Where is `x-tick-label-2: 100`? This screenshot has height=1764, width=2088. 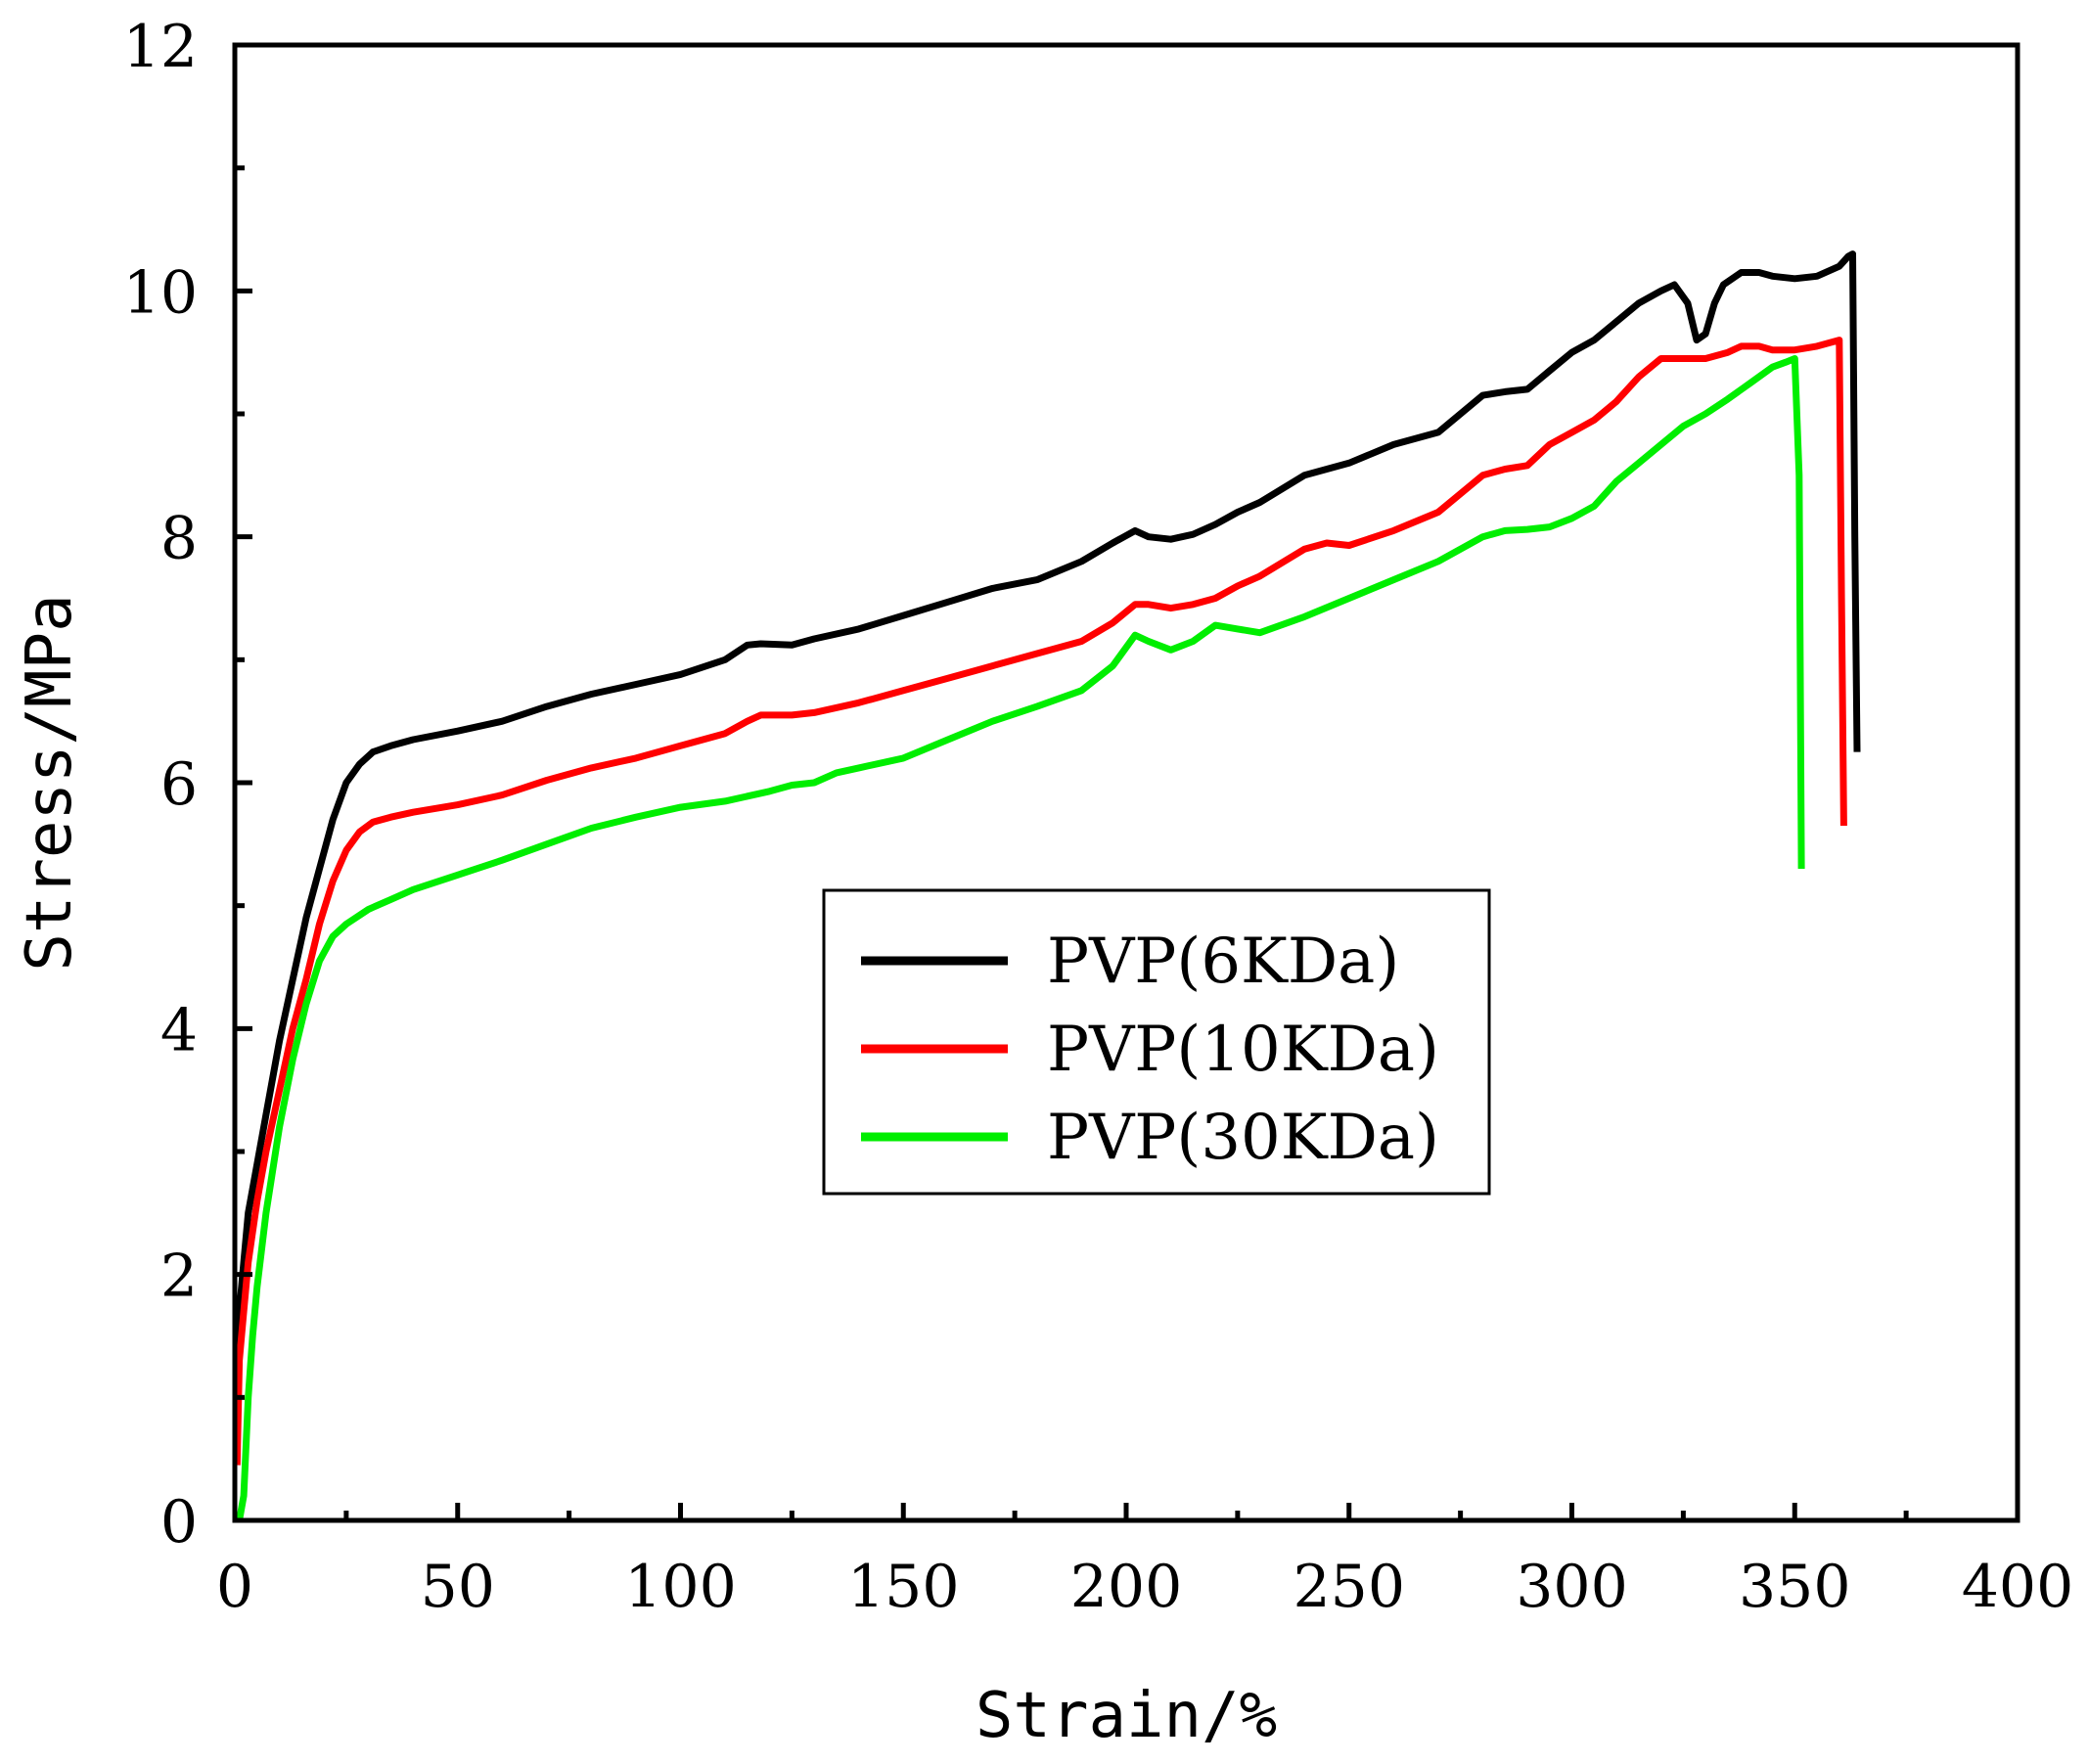
x-tick-label-2: 100 is located at coordinates (680, 1587).